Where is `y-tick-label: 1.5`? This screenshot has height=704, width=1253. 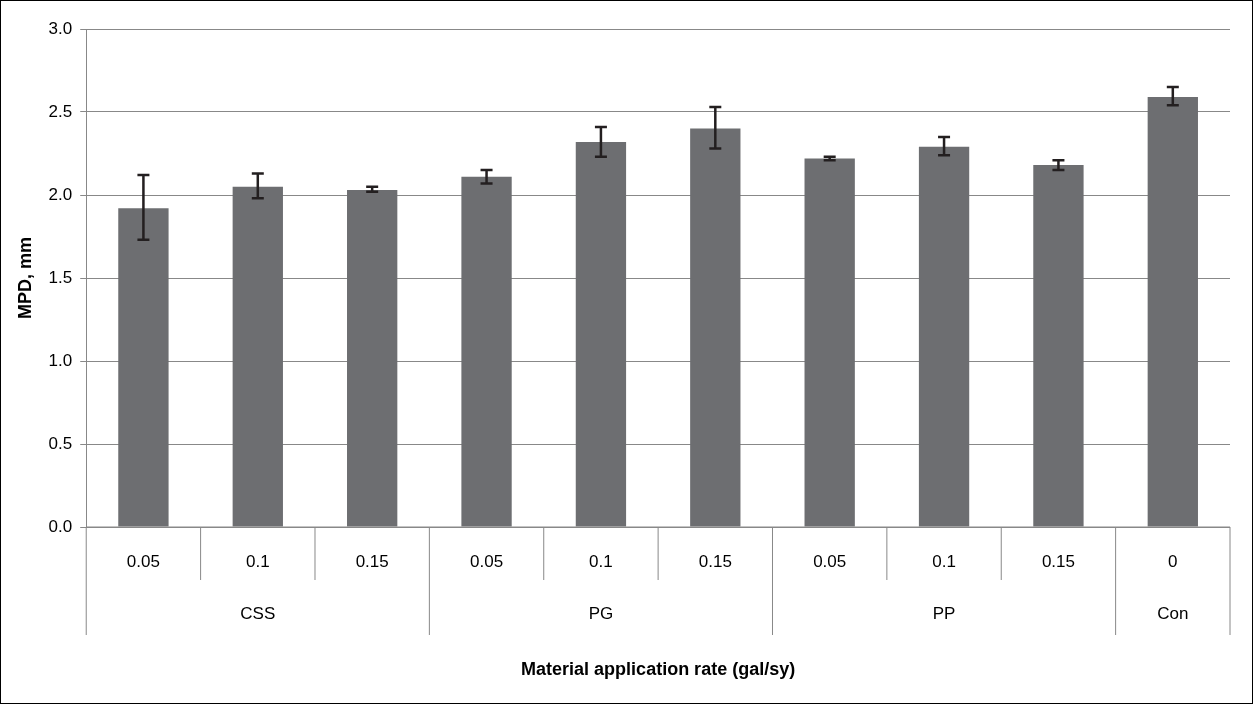 y-tick-label: 1.5 is located at coordinates (60, 277).